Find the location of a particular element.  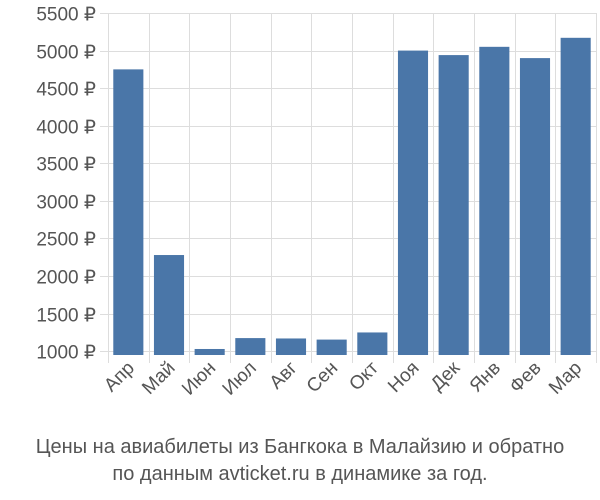

y-tick-label: 2500 ₽ is located at coordinates (66, 240).